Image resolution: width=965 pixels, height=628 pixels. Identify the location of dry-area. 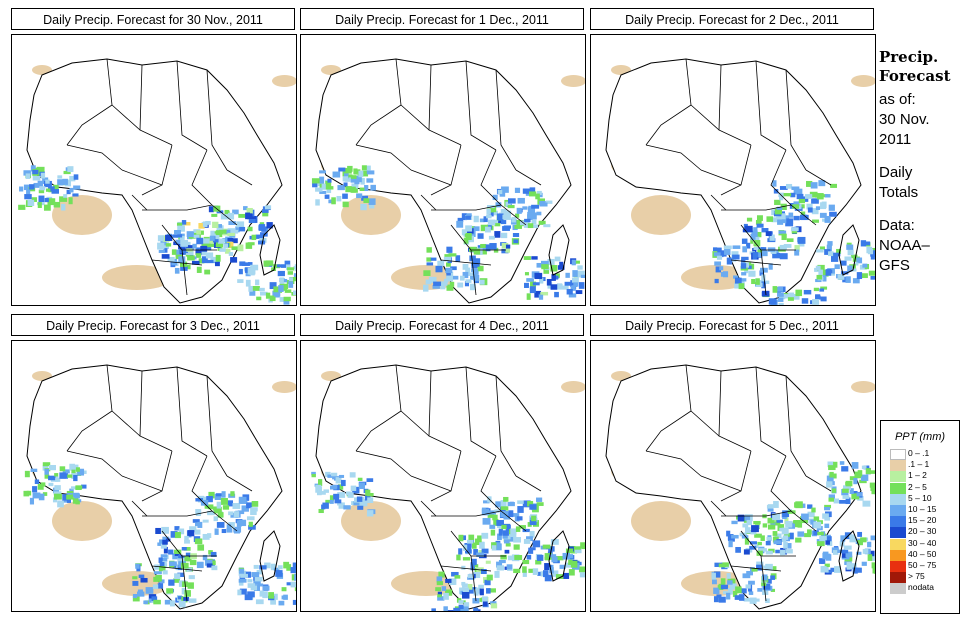
(82, 521).